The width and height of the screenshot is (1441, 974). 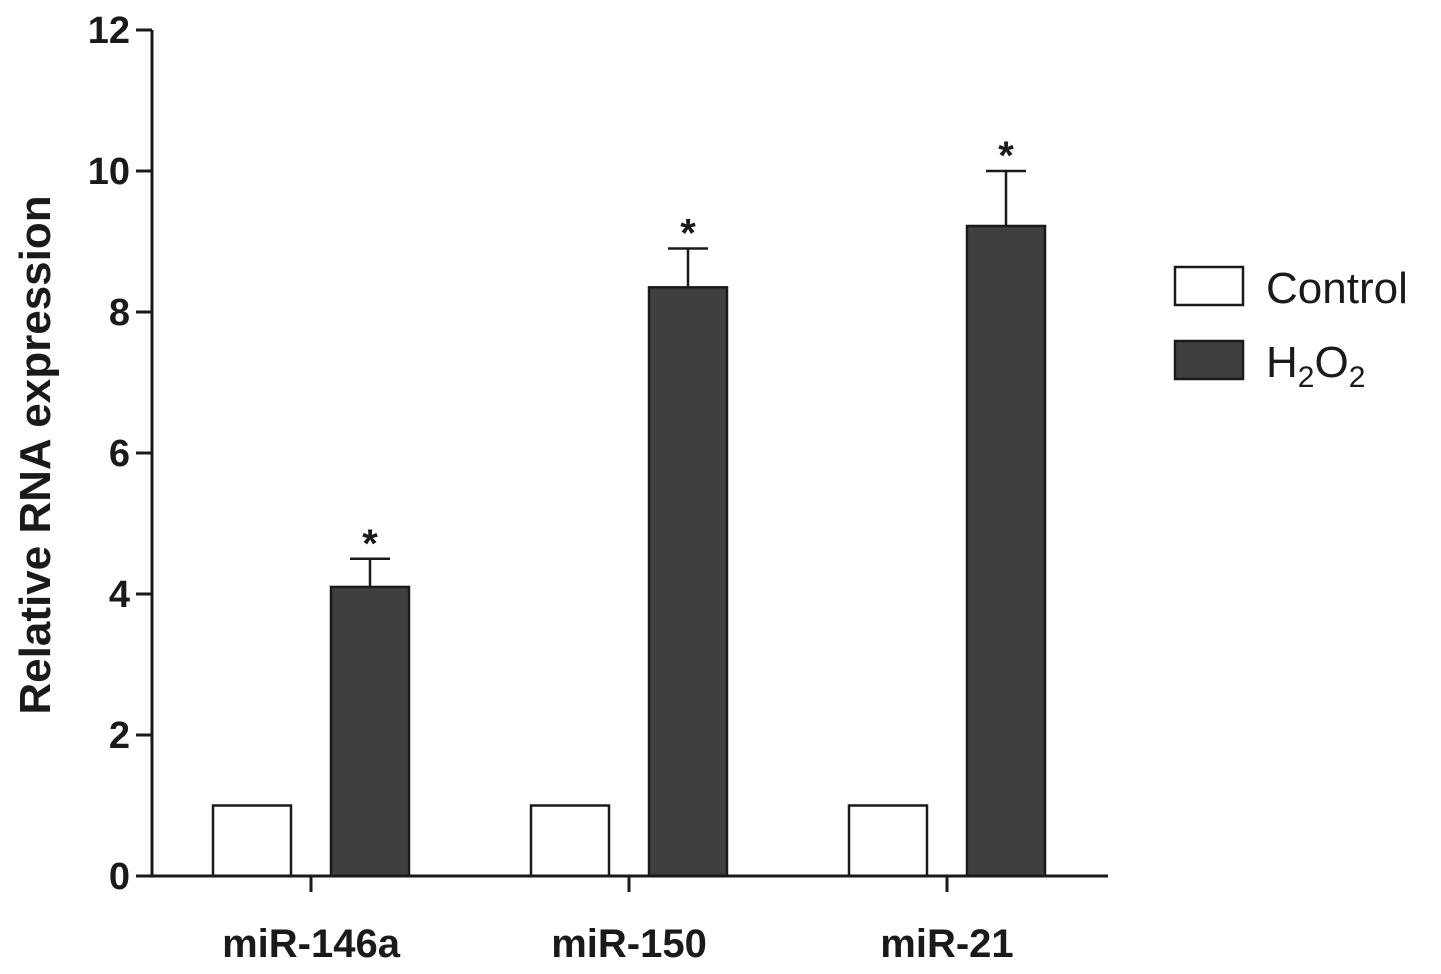 What do you see at coordinates (35, 454) in the screenshot?
I see `y-axis-title: Relative RNA expression` at bounding box center [35, 454].